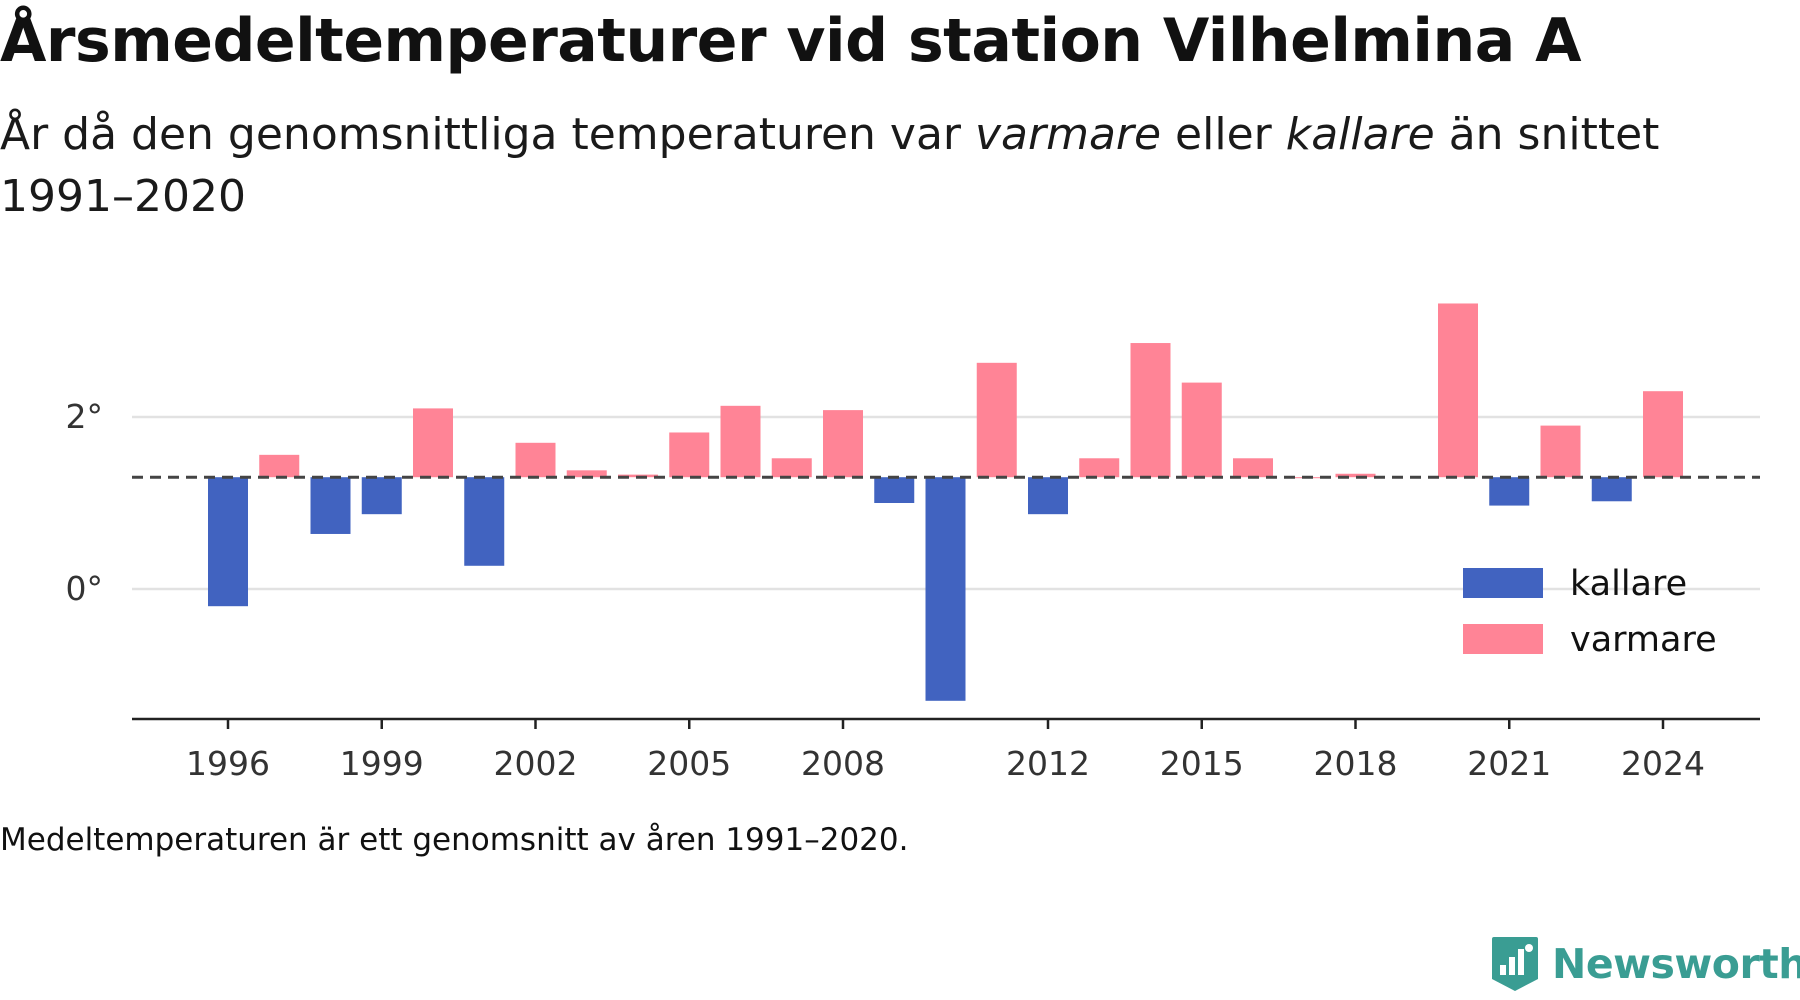 The image size is (1800, 1000). What do you see at coordinates (330, 505) in the screenshot?
I see `bar-1998` at bounding box center [330, 505].